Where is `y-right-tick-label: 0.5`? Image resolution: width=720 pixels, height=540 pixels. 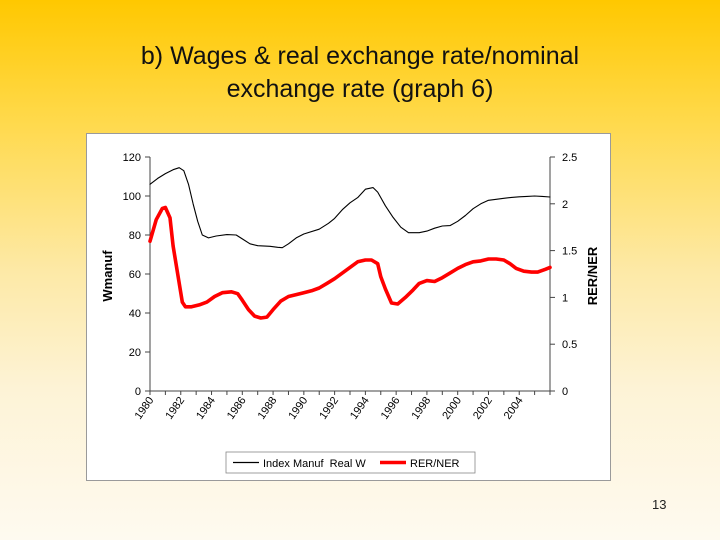
y-right-tick-label: 0.5 is located at coordinates (569, 345).